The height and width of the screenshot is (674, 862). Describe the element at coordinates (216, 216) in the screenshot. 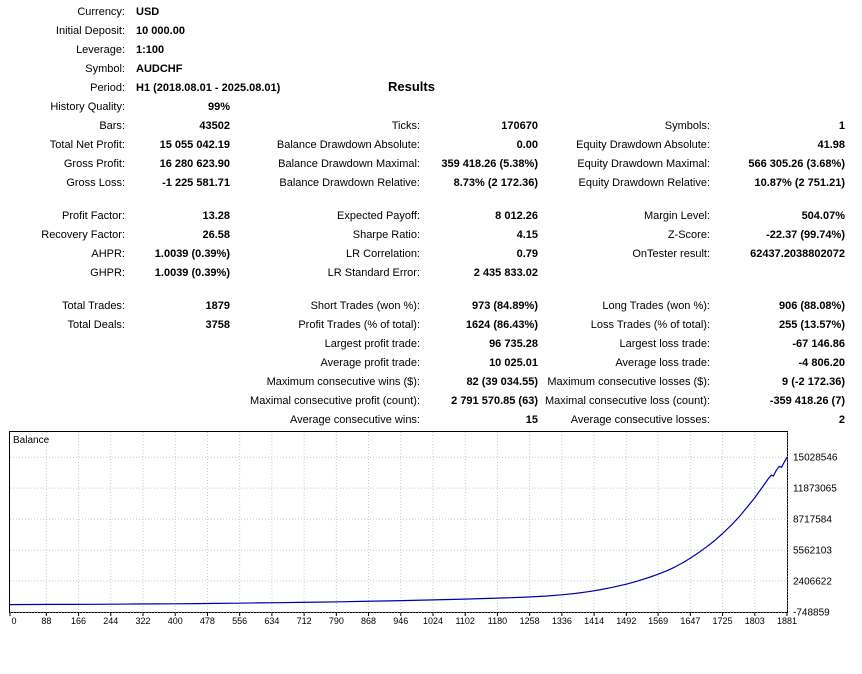

I see `stat-value: 13.28` at that location.